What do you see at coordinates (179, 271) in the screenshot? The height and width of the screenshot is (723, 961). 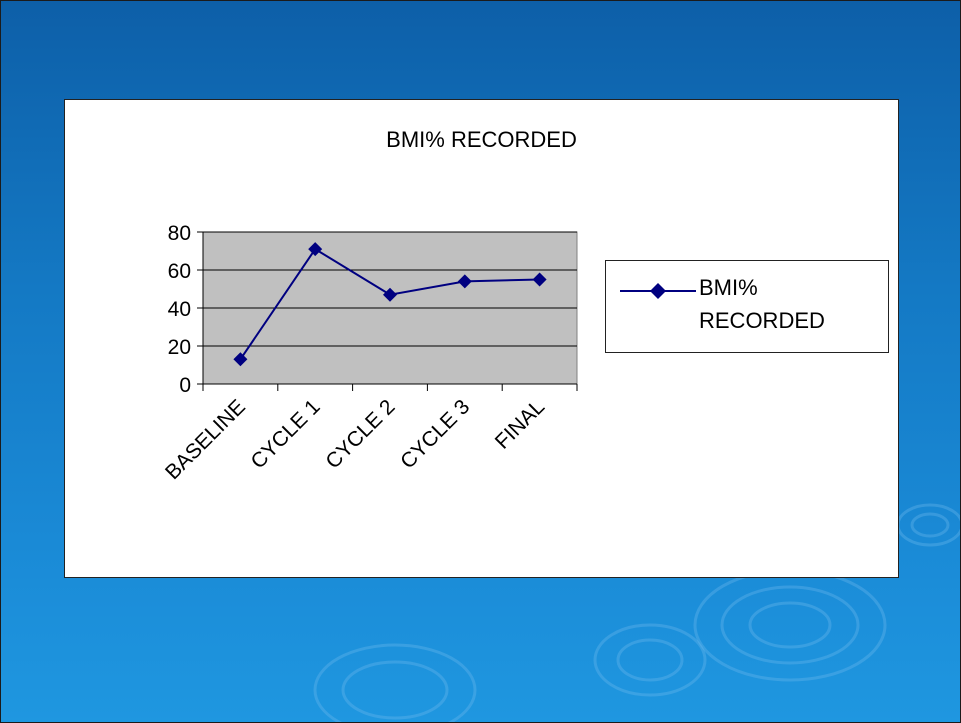 I see `y-tick-label: 60` at bounding box center [179, 271].